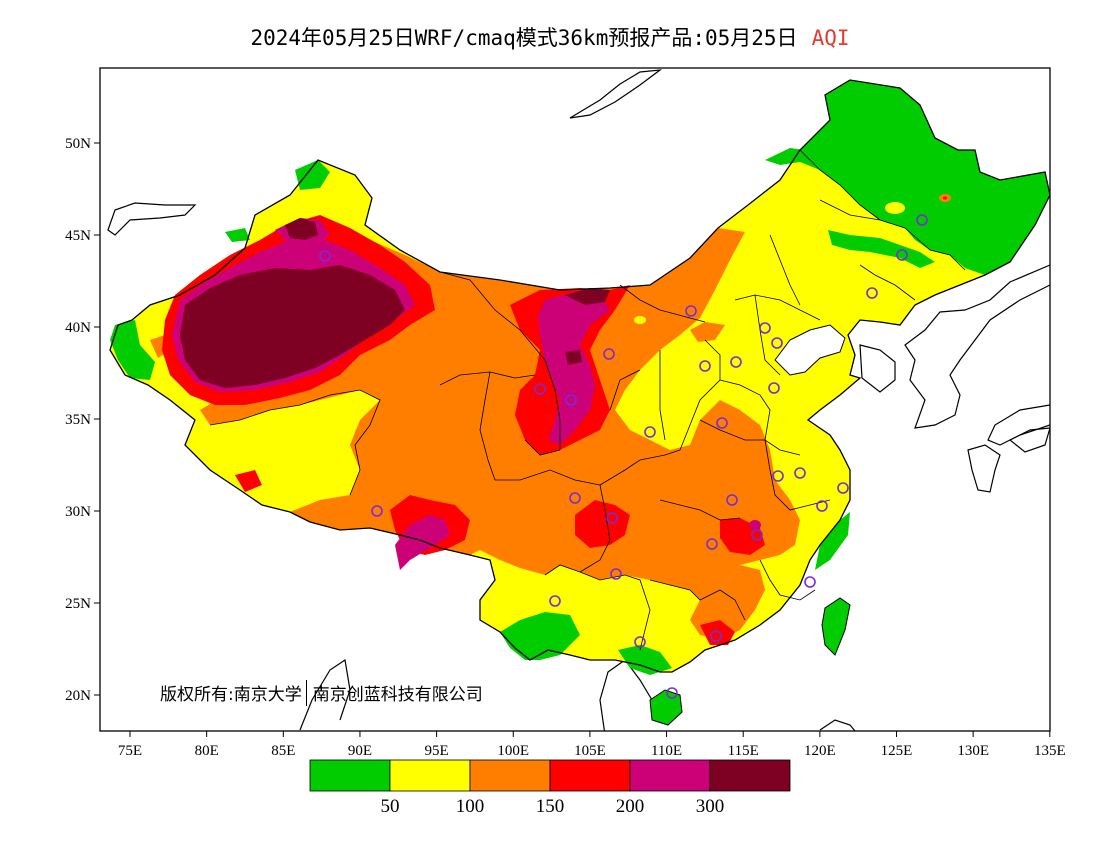 Image resolution: width=1100 pixels, height=850 pixels. Describe the element at coordinates (283, 751) in the screenshot. I see `x-tick-label: 85E` at that location.